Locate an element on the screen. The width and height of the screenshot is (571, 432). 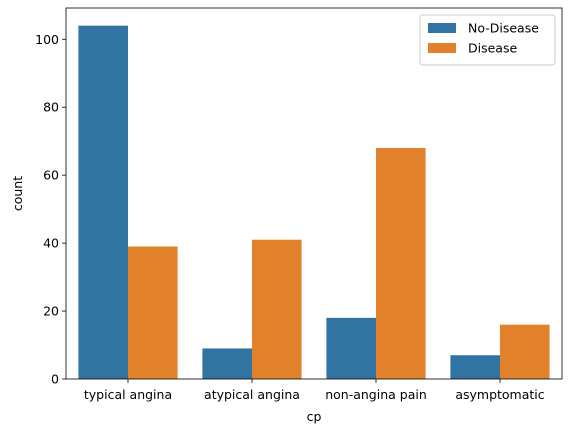
legend-label: No-Disease is located at coordinates (503, 28).